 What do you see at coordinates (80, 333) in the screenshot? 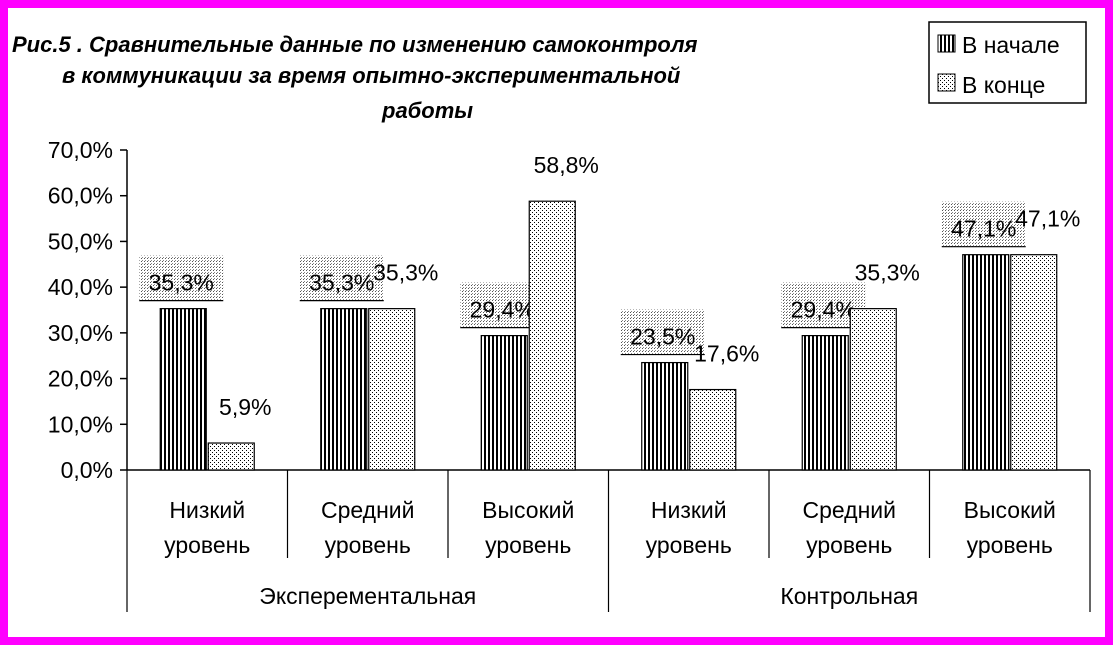
I see `y-tick-label: 30,0%` at bounding box center [80, 333].